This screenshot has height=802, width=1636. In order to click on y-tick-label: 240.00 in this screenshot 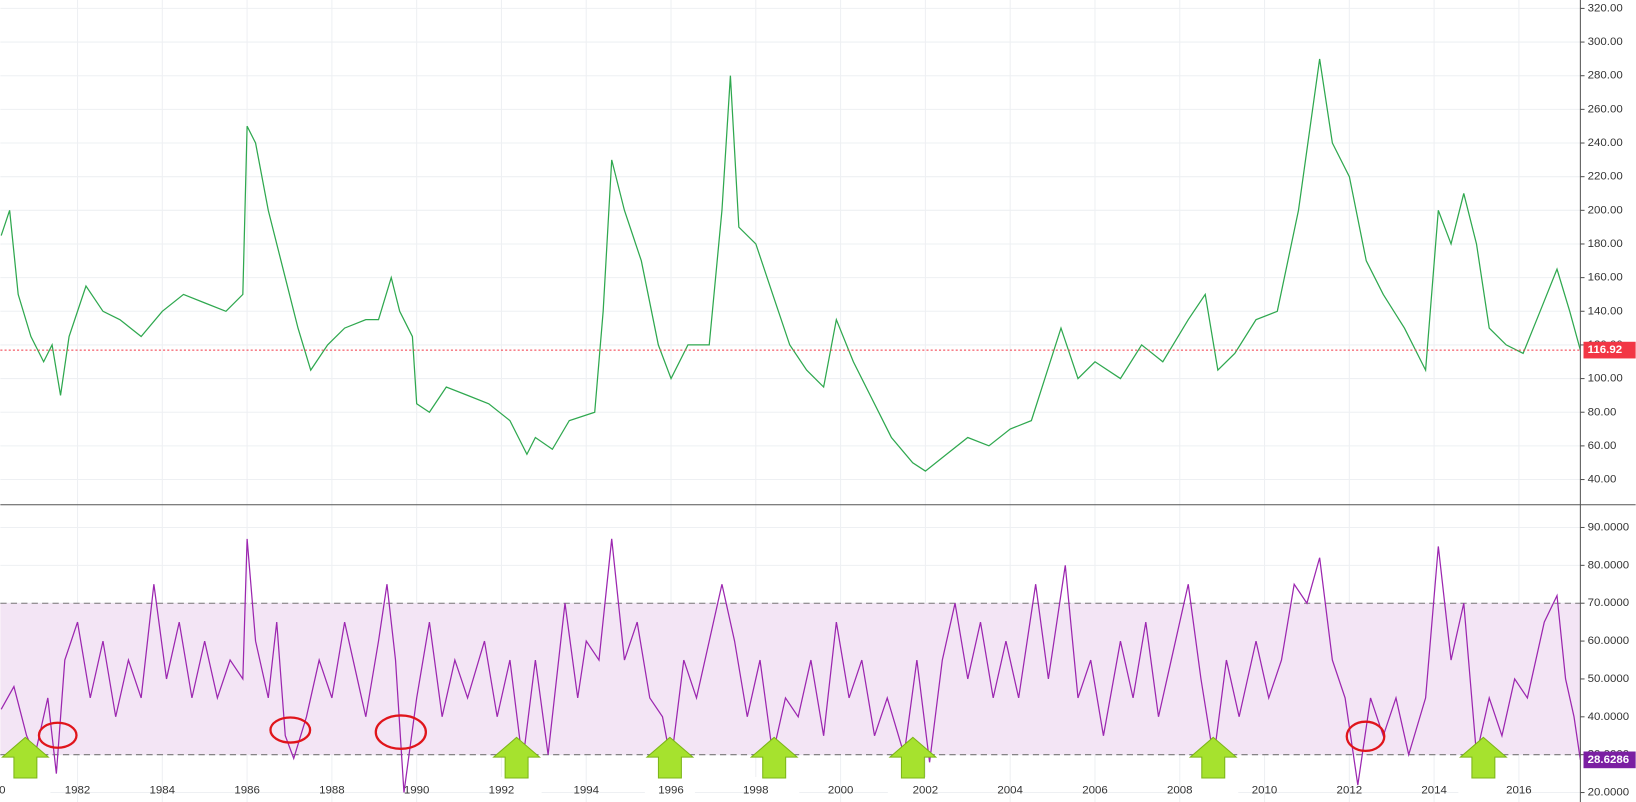, I will do `click(1605, 143)`.